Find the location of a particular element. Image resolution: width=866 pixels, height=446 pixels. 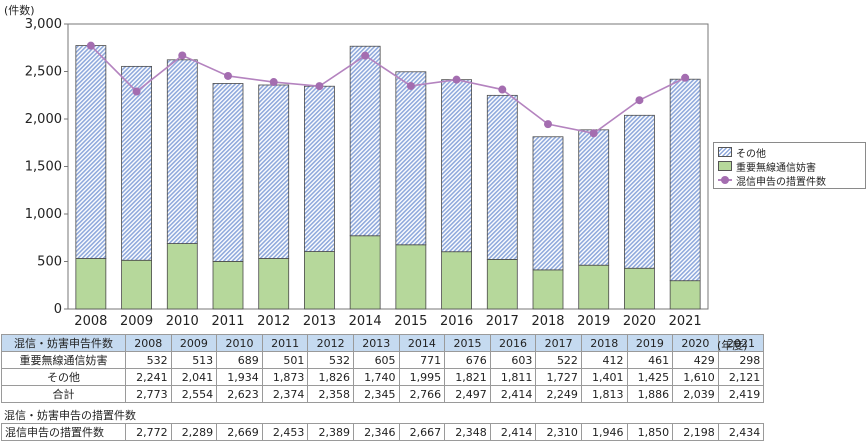

table-cell: 2,773 is located at coordinates (148, 394).